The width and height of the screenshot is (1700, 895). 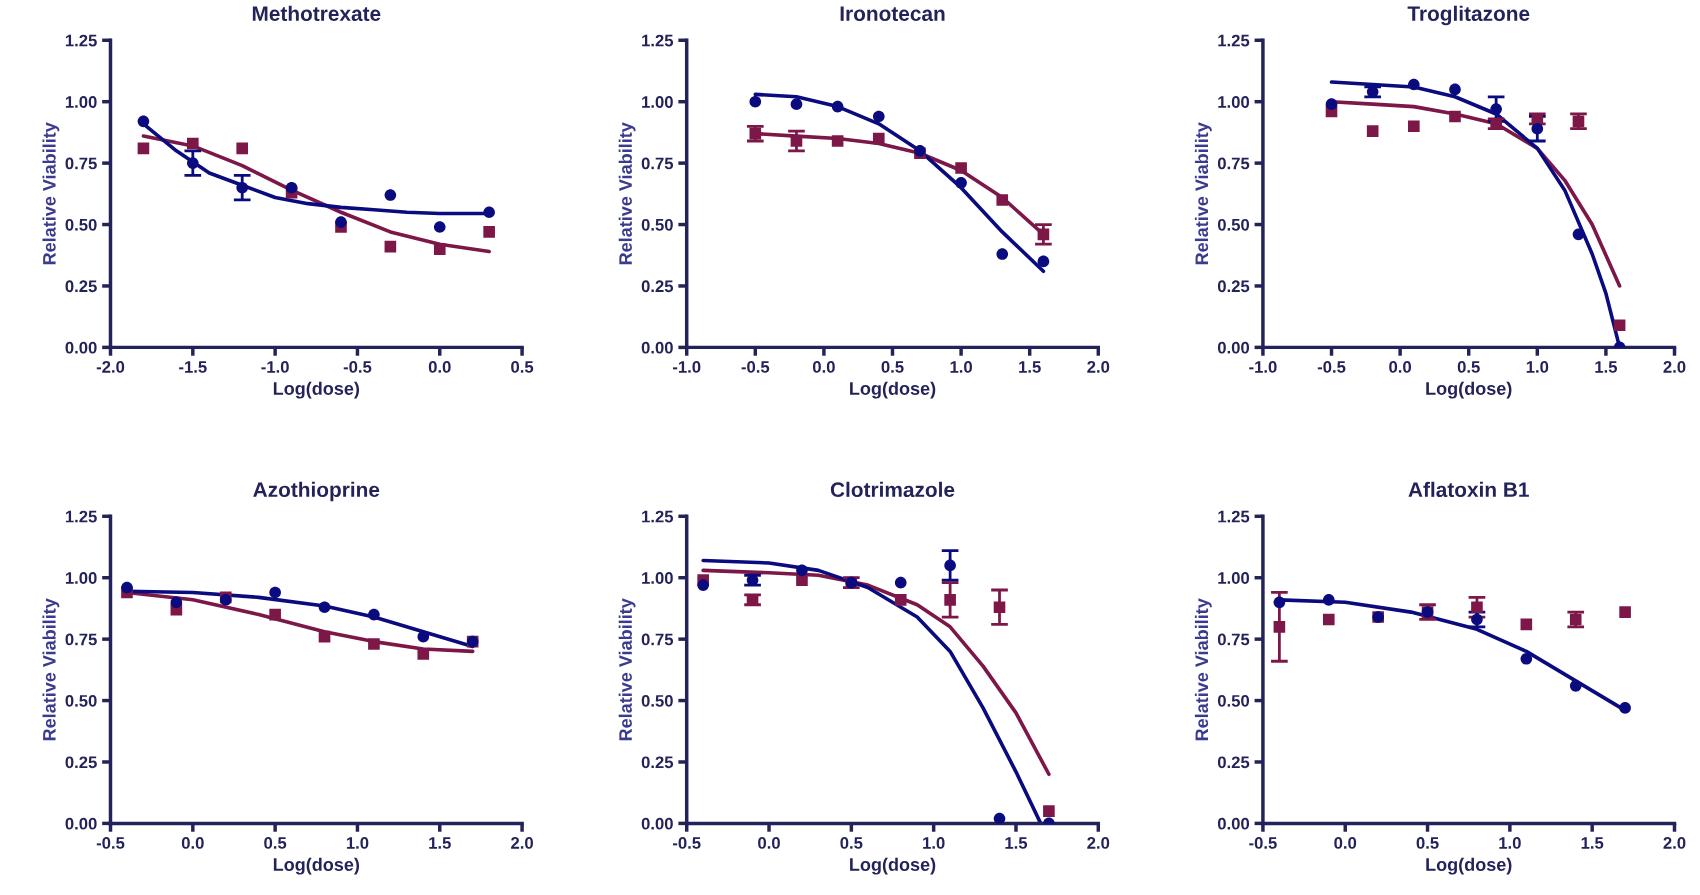 I want to click on y-tick-label: 1.00, so click(x=657, y=578).